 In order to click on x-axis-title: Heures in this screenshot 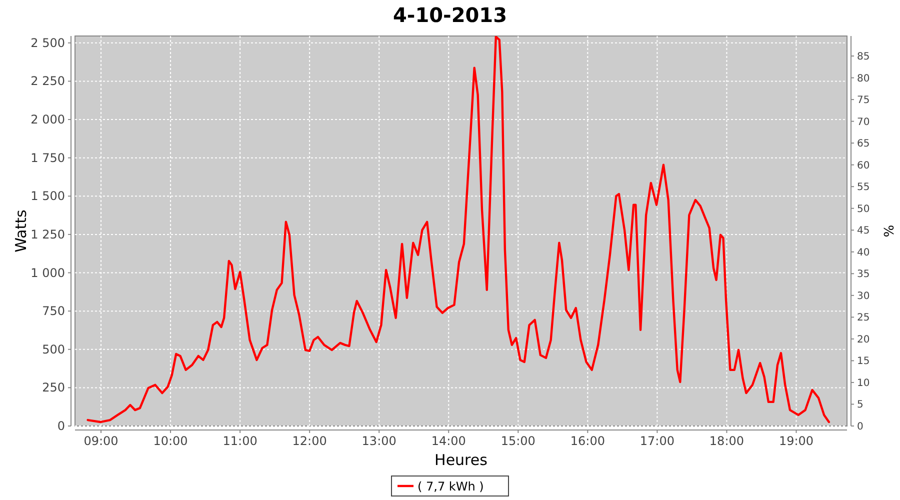, I will do `click(461, 460)`.